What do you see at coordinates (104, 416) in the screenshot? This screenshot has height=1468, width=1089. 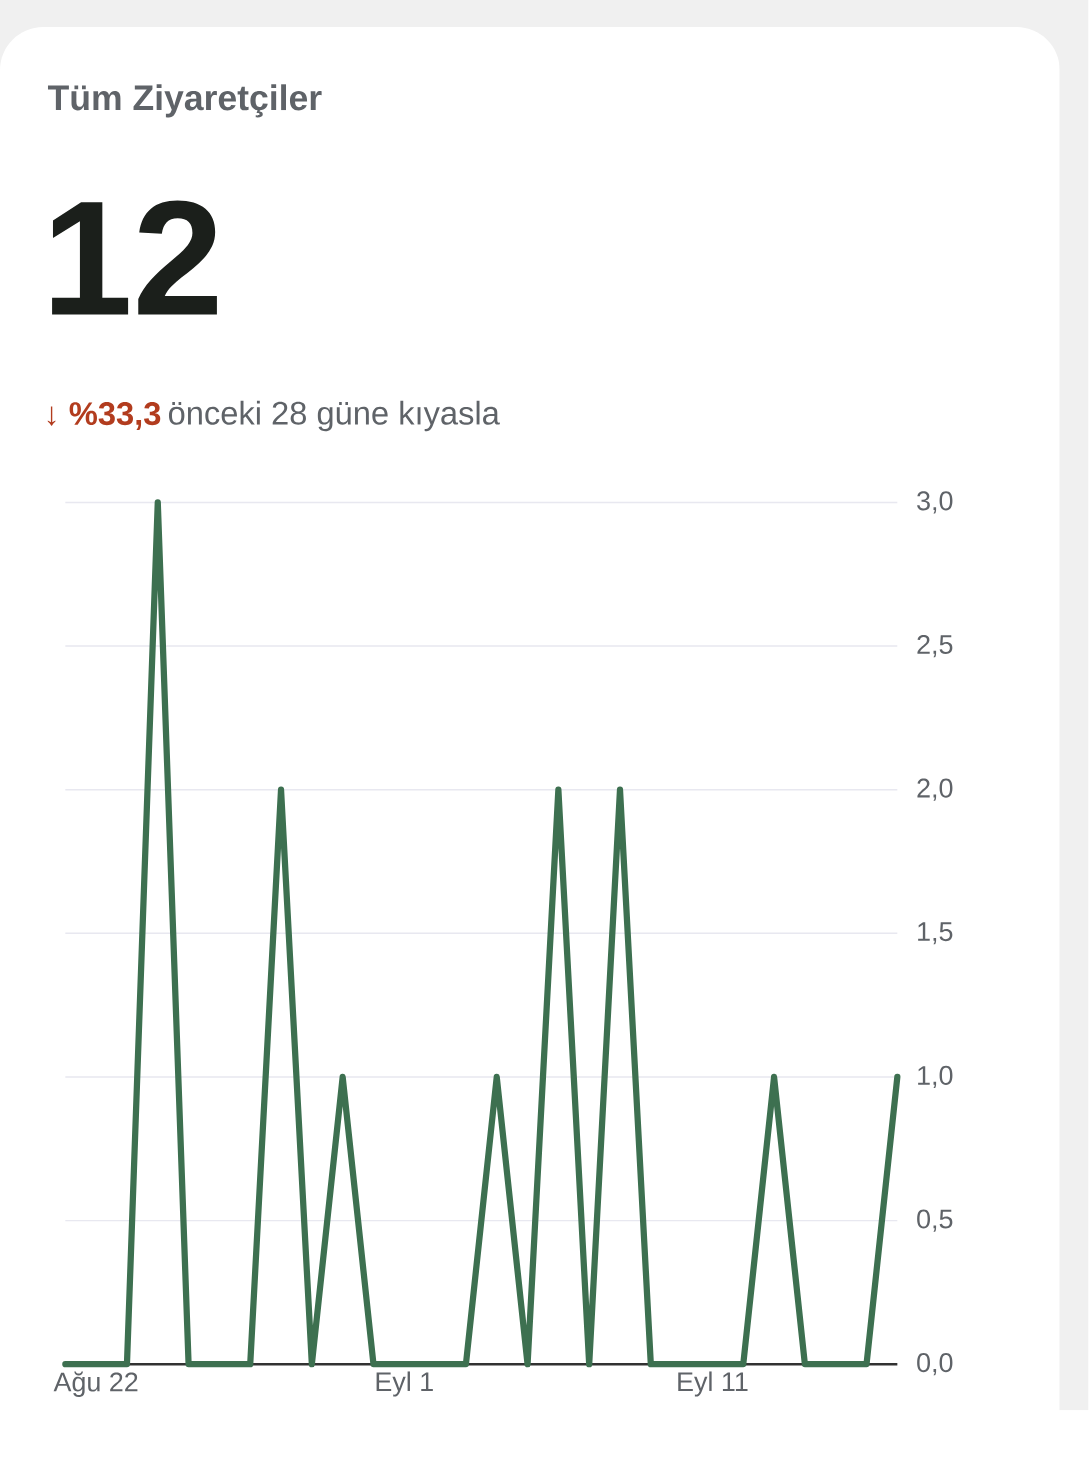 I see `text: ↓ %33,3` at bounding box center [104, 416].